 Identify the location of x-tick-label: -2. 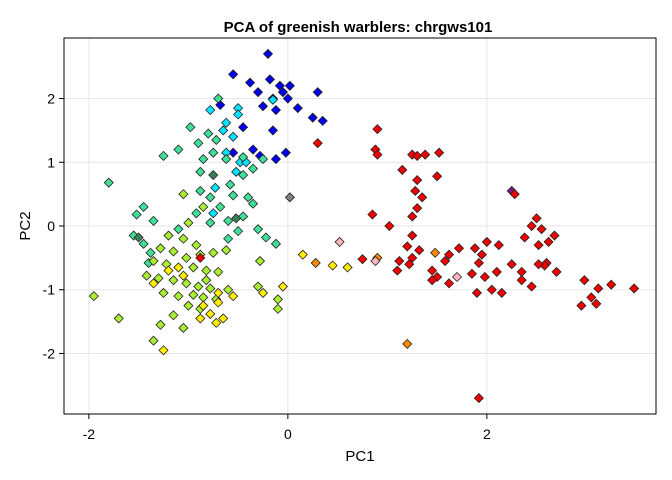
(89, 434).